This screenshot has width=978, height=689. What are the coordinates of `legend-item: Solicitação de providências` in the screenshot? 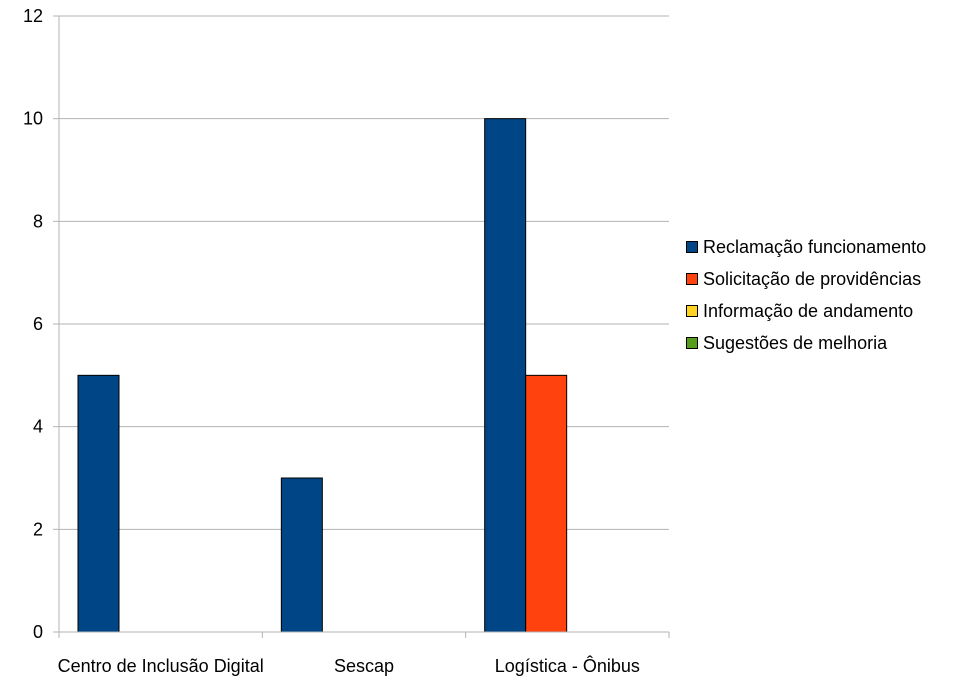 It's located at (806, 279).